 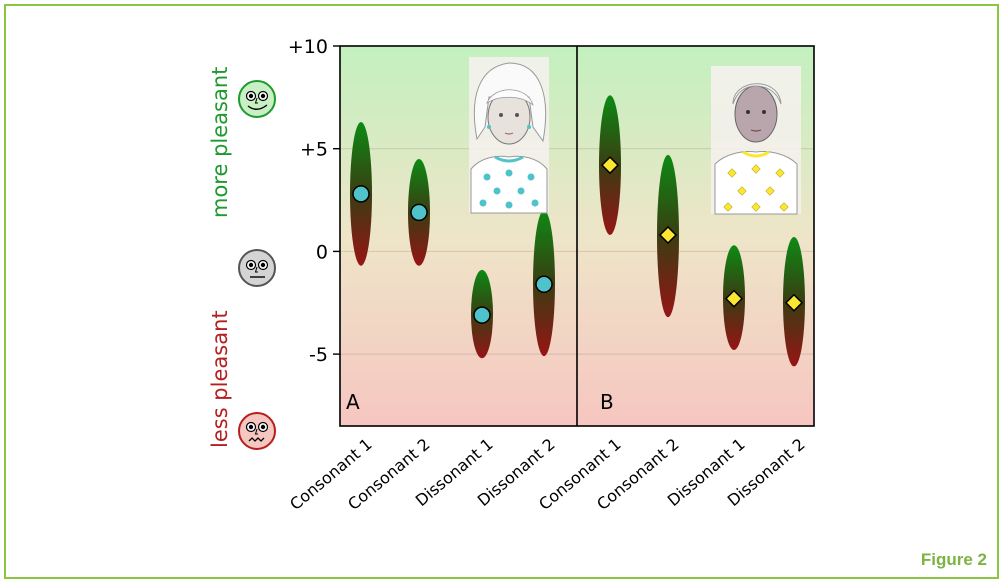 What do you see at coordinates (318, 355) in the screenshot?
I see `y-tick-label: -5` at bounding box center [318, 355].